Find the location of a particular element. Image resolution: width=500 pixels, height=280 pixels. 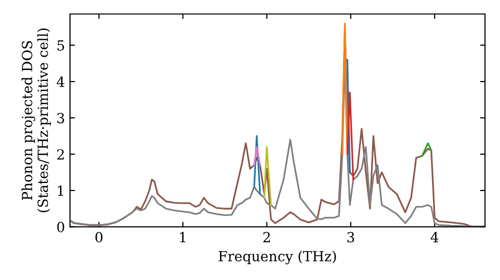

x-tick-label: 1 is located at coordinates (183, 237).